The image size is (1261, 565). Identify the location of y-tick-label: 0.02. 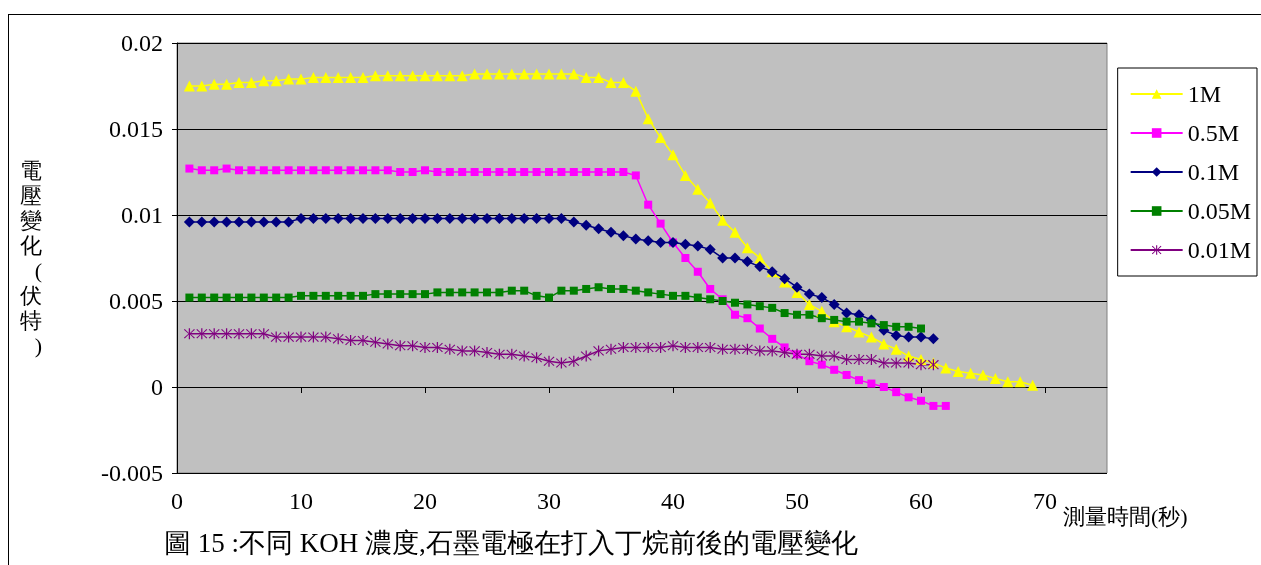
(142, 43).